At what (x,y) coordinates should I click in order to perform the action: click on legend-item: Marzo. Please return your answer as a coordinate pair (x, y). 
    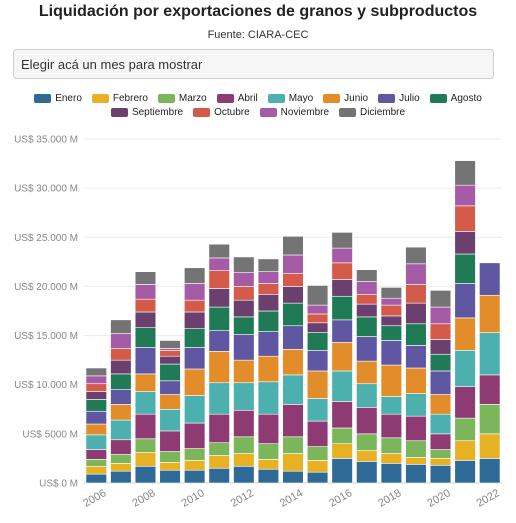
    Looking at the image, I should click on (182, 98).